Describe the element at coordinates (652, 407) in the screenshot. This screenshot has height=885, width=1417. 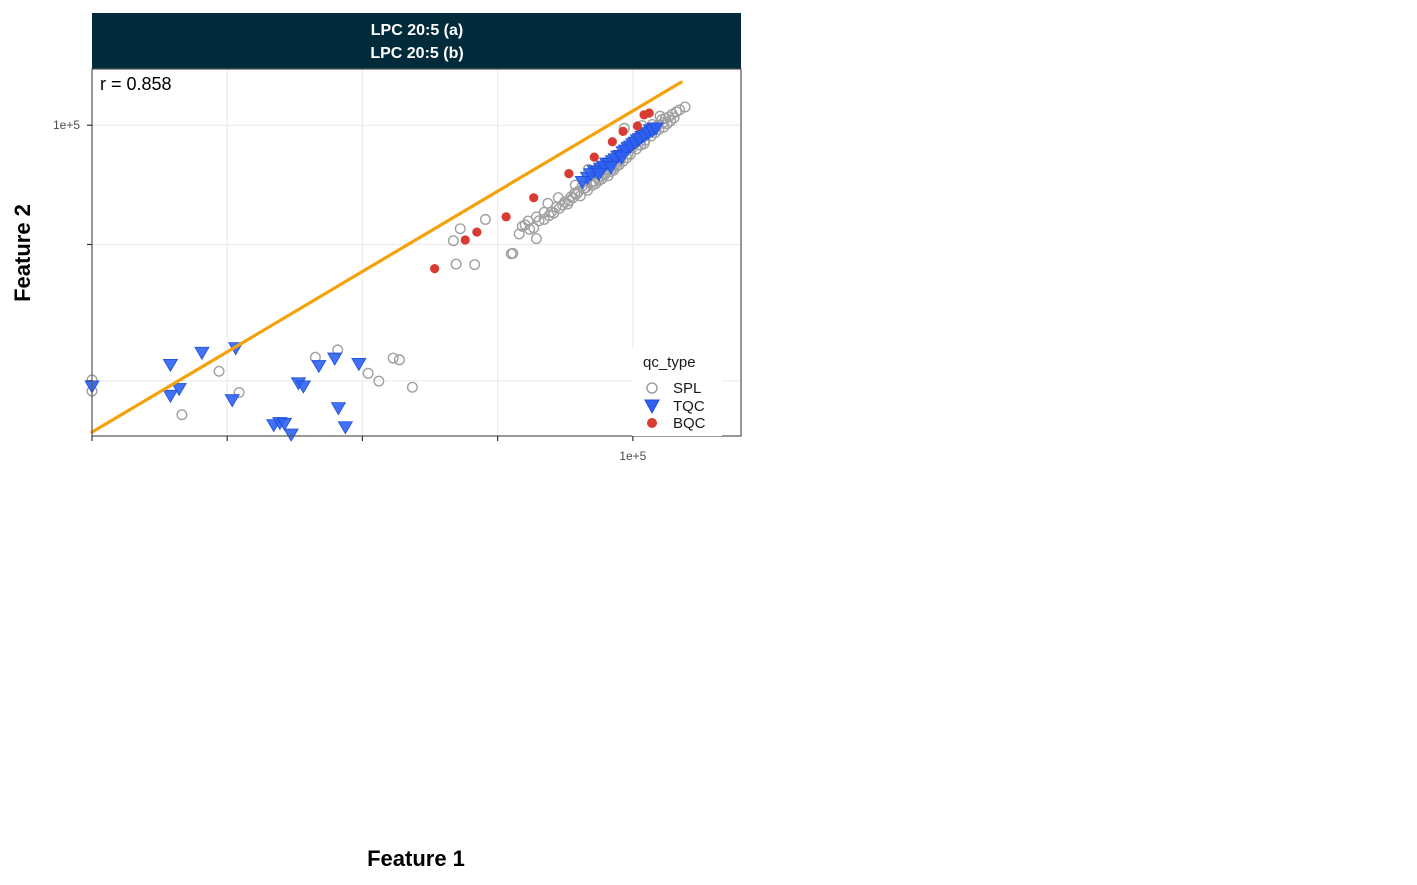
I see `legend-key-tqc` at that location.